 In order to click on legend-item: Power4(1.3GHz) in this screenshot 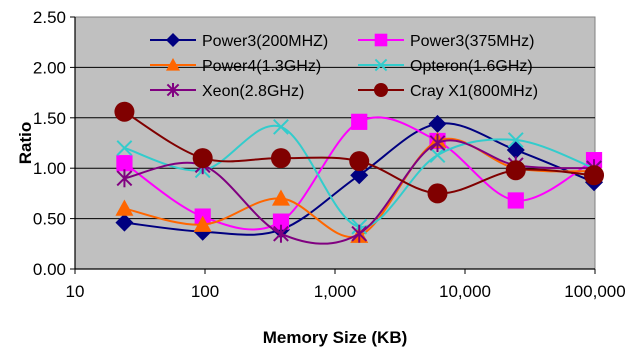, I will do `click(235, 66)`.